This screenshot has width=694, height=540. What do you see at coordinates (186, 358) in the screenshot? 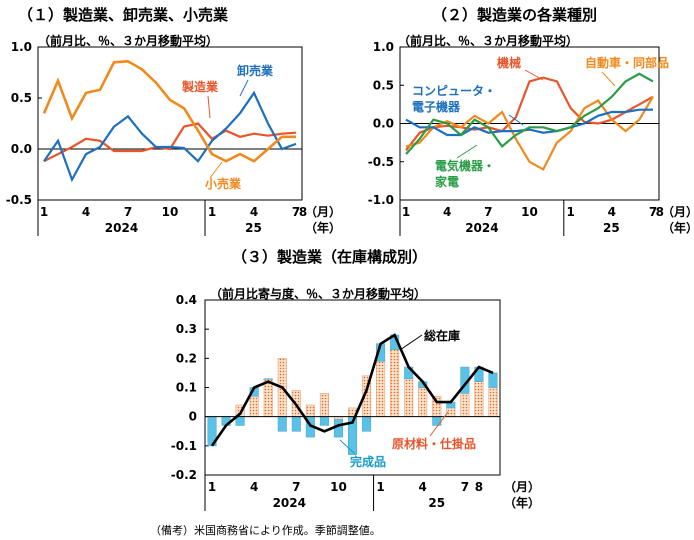
I see `y-tick-label: 0.2` at bounding box center [186, 358].